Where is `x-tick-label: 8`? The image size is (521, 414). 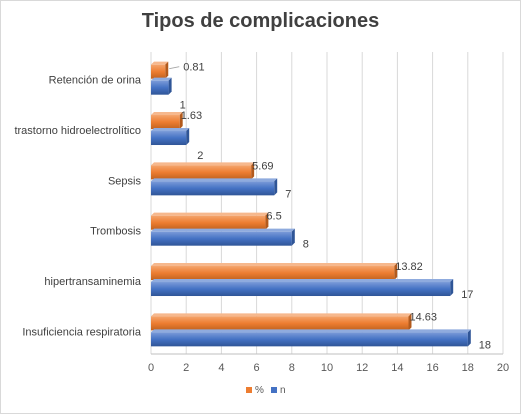
x-tick-label: 8 is located at coordinates (292, 368).